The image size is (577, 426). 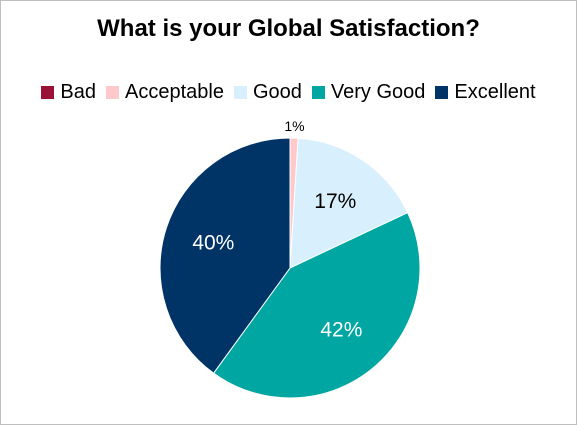 I want to click on legend-item-excellent: Excellent, so click(x=485, y=92).